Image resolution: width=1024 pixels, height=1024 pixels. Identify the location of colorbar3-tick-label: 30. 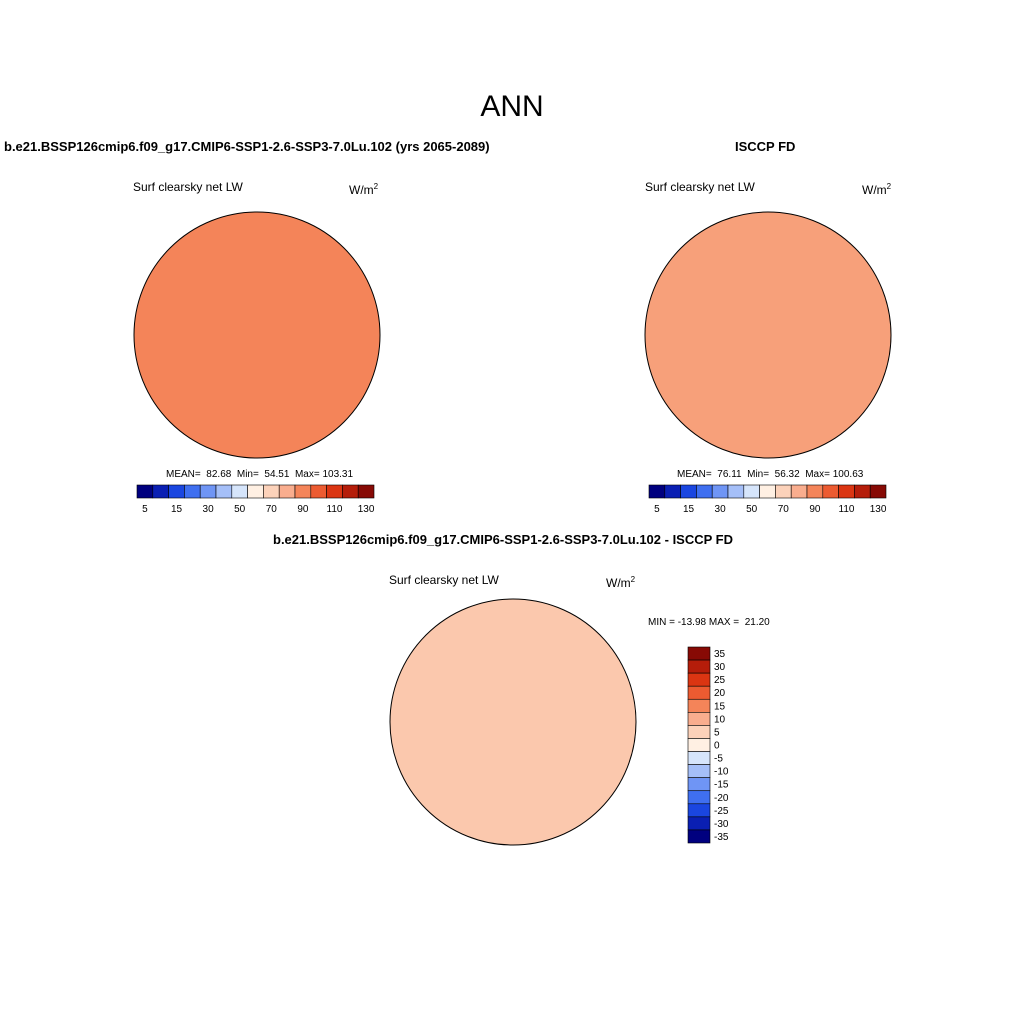
(720, 667).